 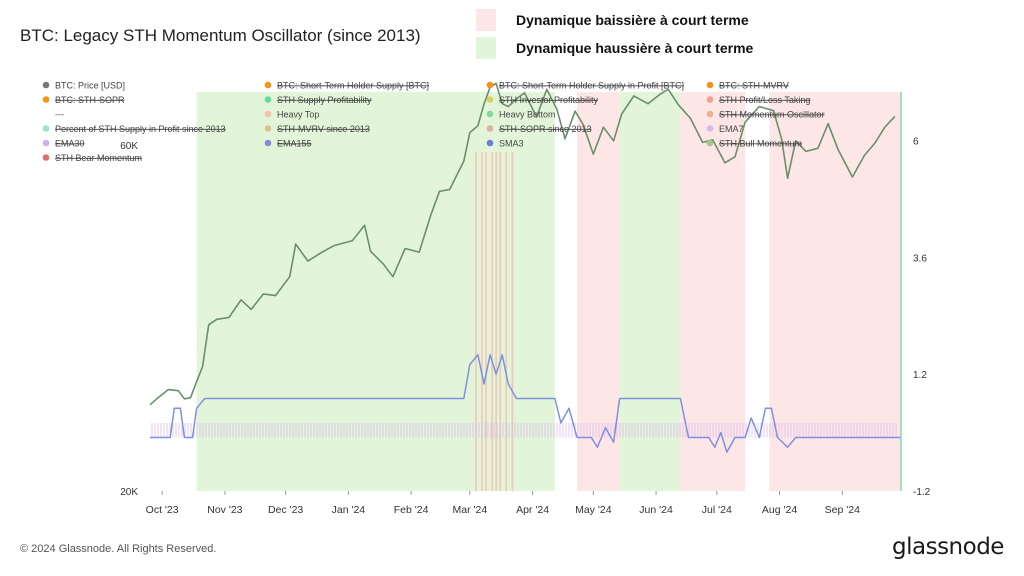 I want to click on bearish-momentum-key: Dynamique baissière à court terme, so click(x=612, y=20).